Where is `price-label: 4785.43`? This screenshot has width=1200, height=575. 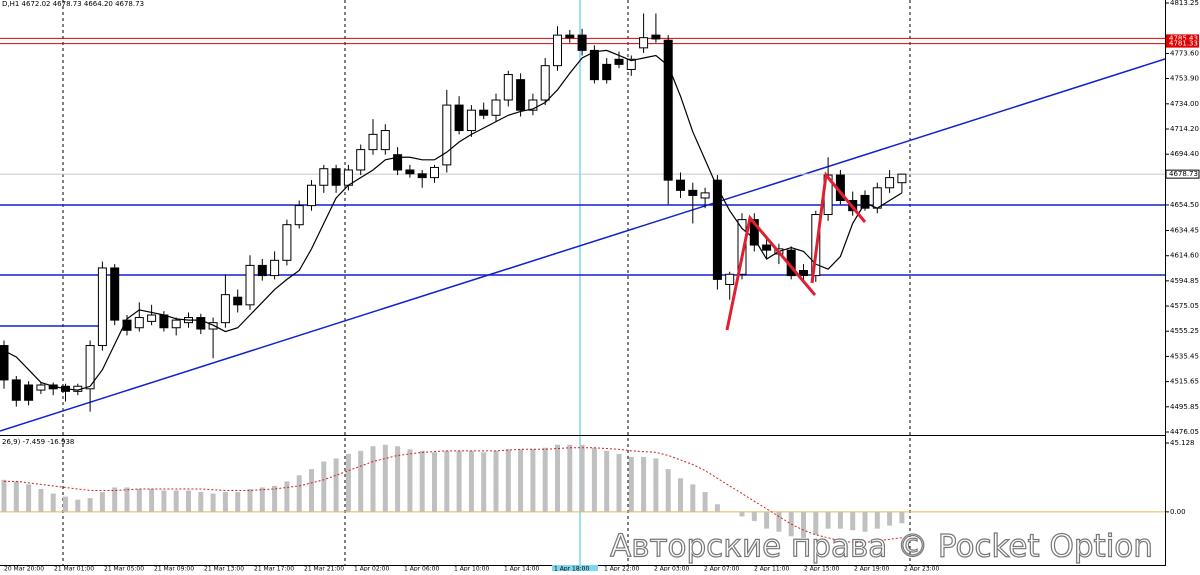
price-label: 4785.43 is located at coordinates (1183, 38).